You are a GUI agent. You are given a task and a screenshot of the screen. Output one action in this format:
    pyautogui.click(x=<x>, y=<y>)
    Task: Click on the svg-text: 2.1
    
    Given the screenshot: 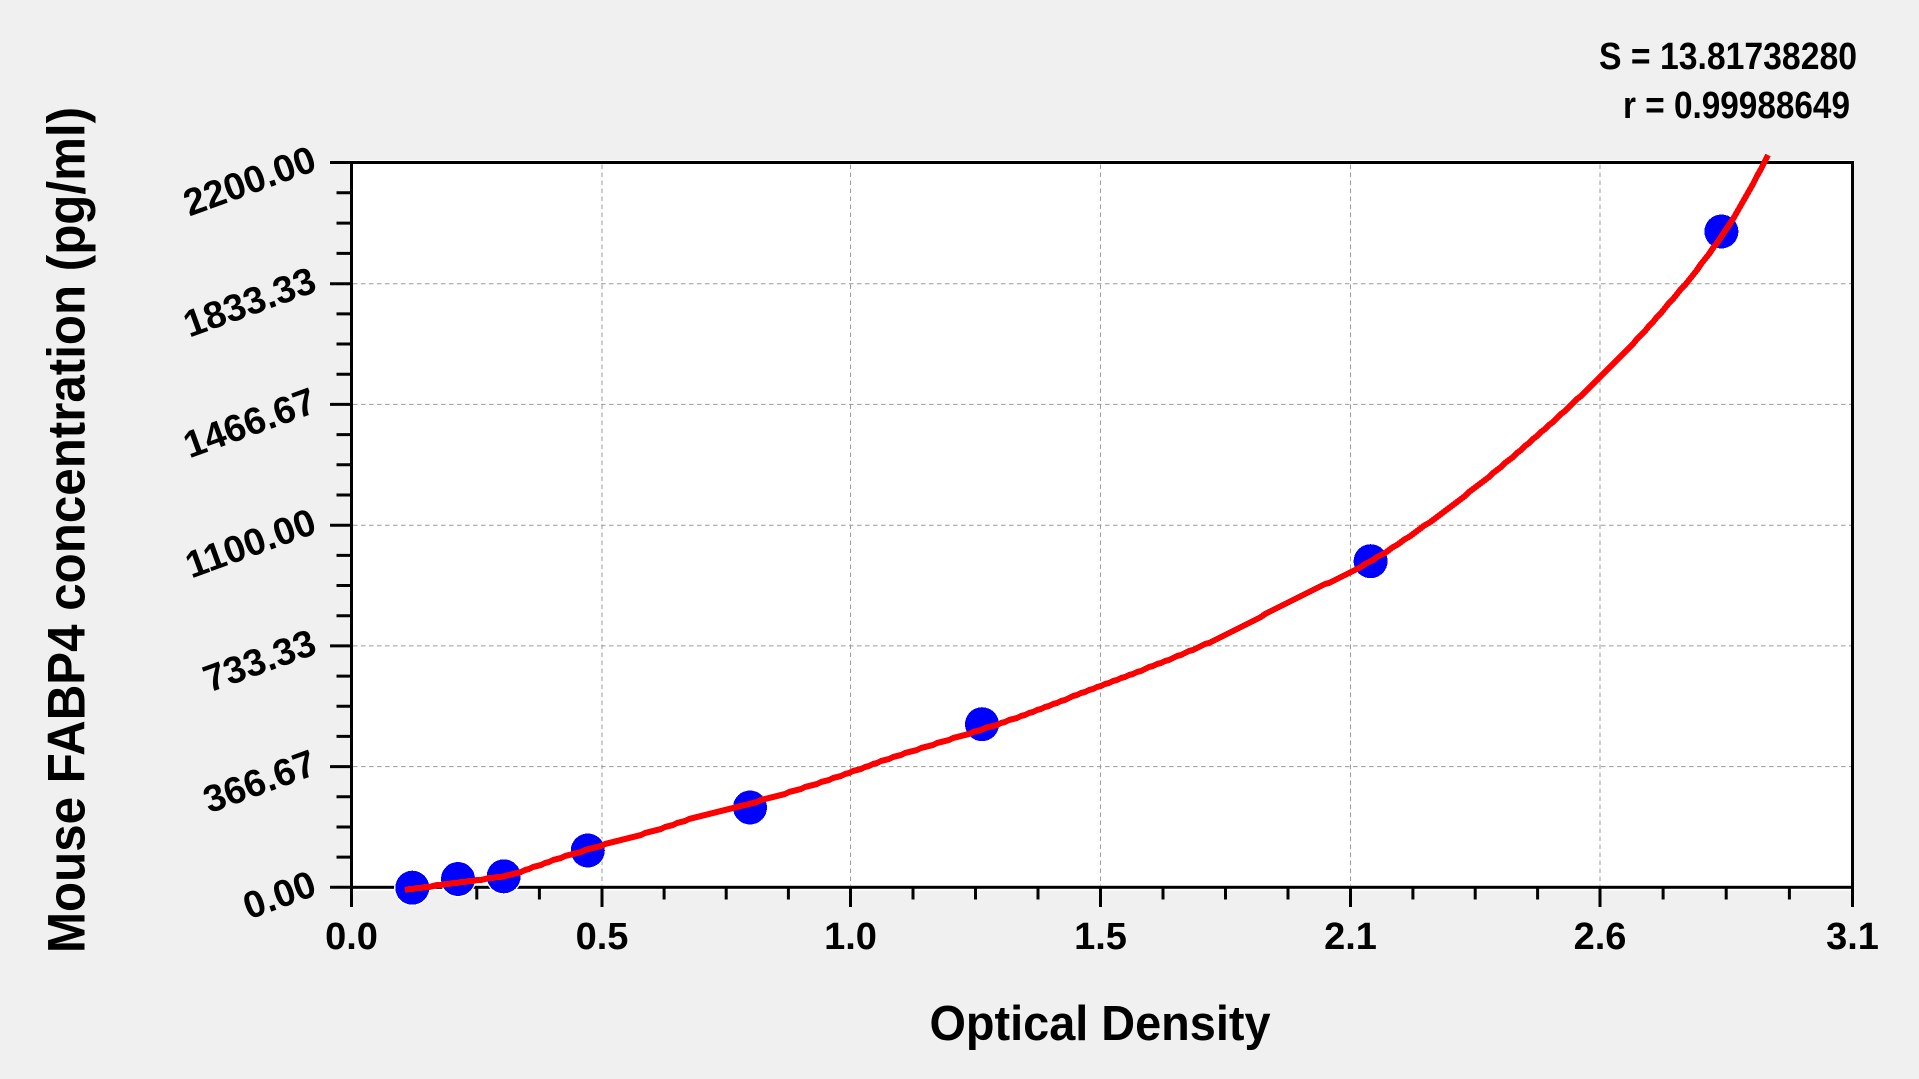 What is the action you would take?
    pyautogui.click(x=1350, y=937)
    